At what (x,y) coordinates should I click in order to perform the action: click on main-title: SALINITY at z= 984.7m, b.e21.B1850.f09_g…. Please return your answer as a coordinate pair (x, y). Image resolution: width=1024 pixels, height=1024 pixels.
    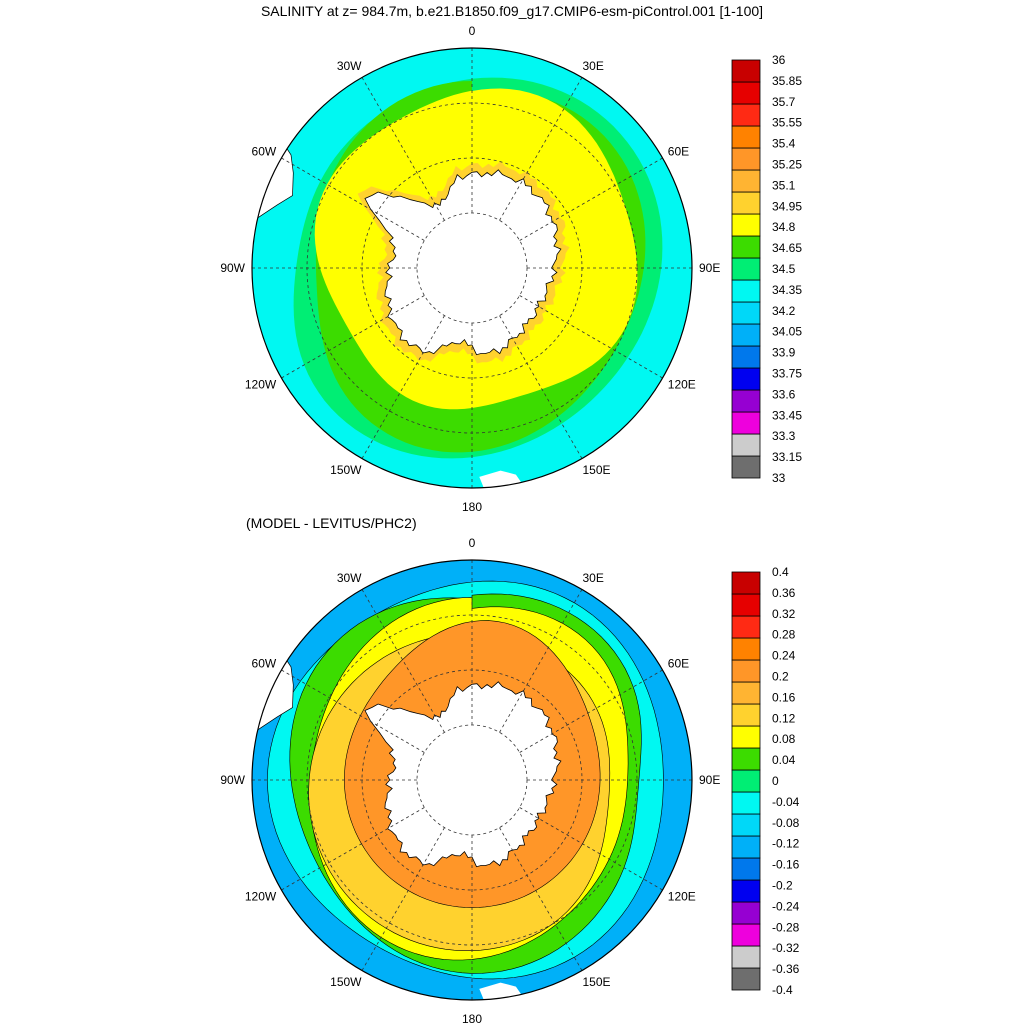
    Looking at the image, I should click on (512, 11).